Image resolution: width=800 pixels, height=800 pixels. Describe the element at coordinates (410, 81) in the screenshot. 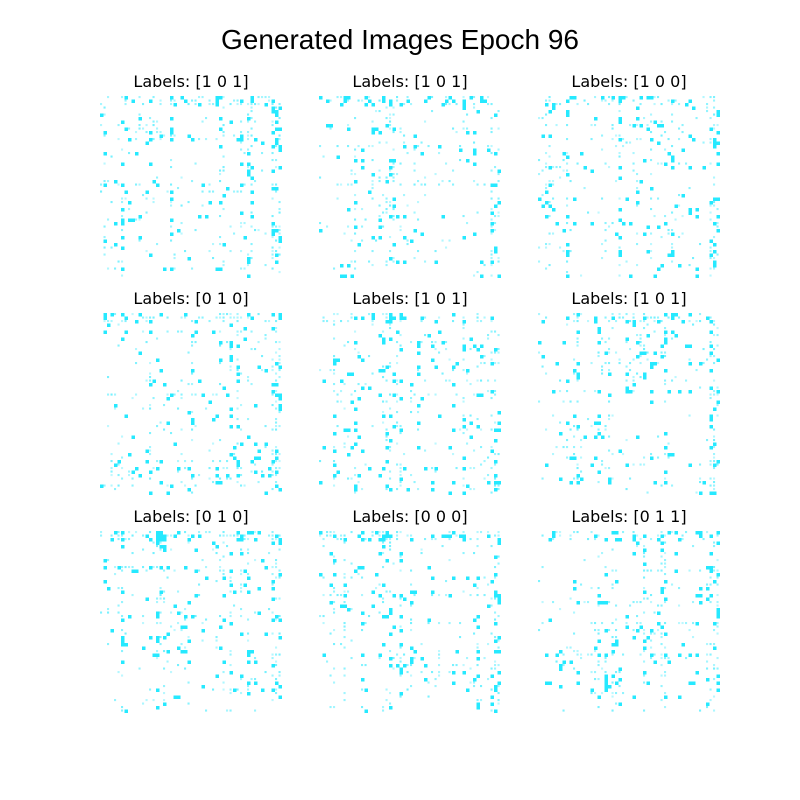

I see `panel-label: Labels: [1 0 1]` at that location.